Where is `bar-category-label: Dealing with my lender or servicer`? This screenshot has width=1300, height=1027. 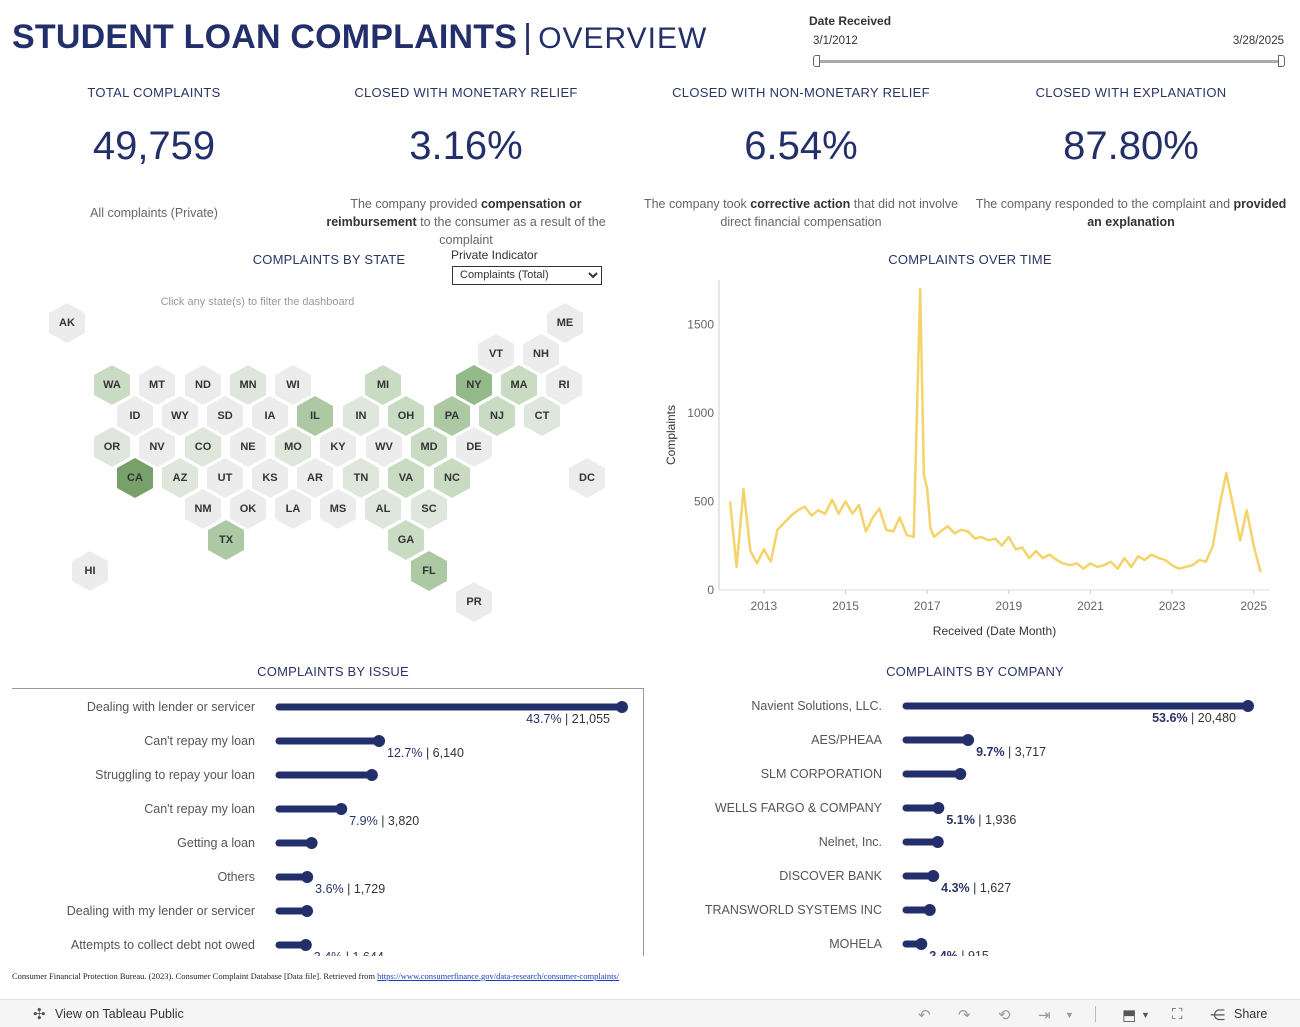 bar-category-label: Dealing with my lender or servicer is located at coordinates (161, 911).